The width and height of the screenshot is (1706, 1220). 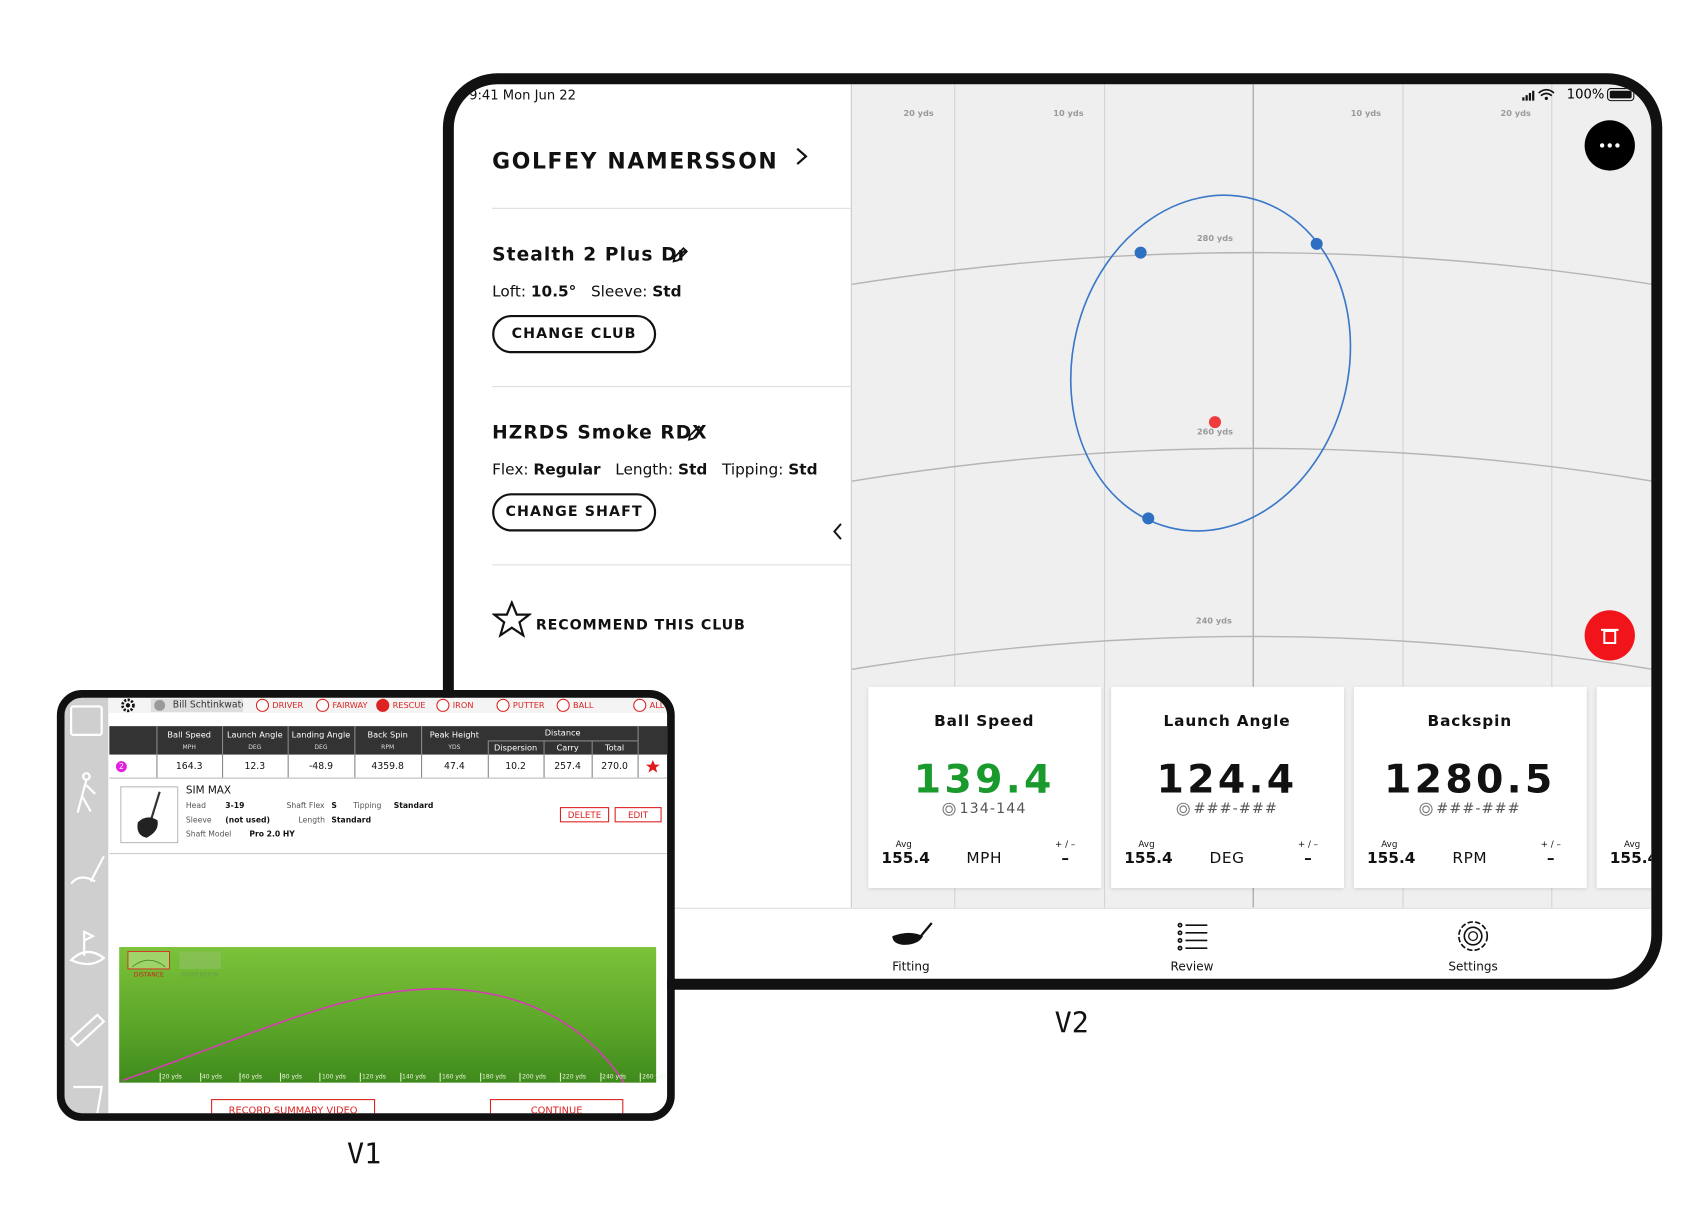 What do you see at coordinates (837, 532) in the screenshot?
I see `collapse-chevron` at bounding box center [837, 532].